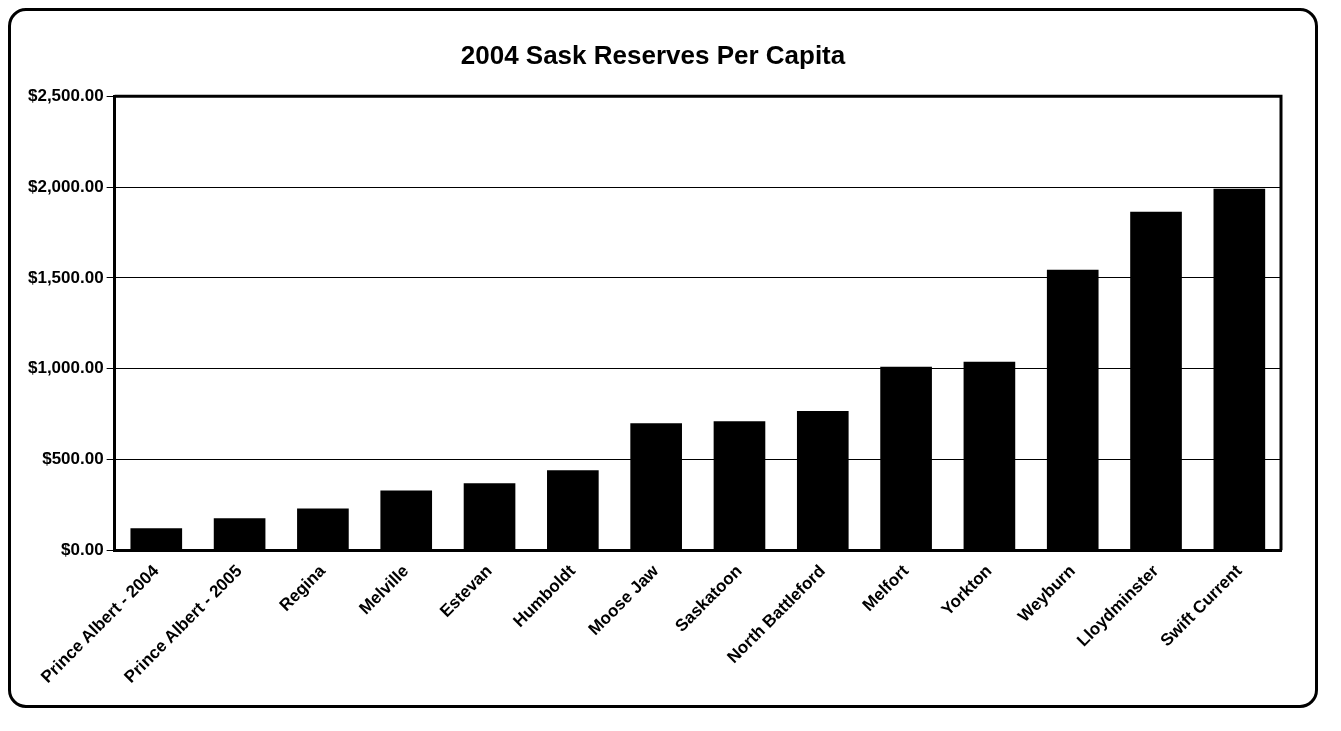  Describe the element at coordinates (65, 277) in the screenshot. I see `y-tick-label: $1,500.00` at that location.